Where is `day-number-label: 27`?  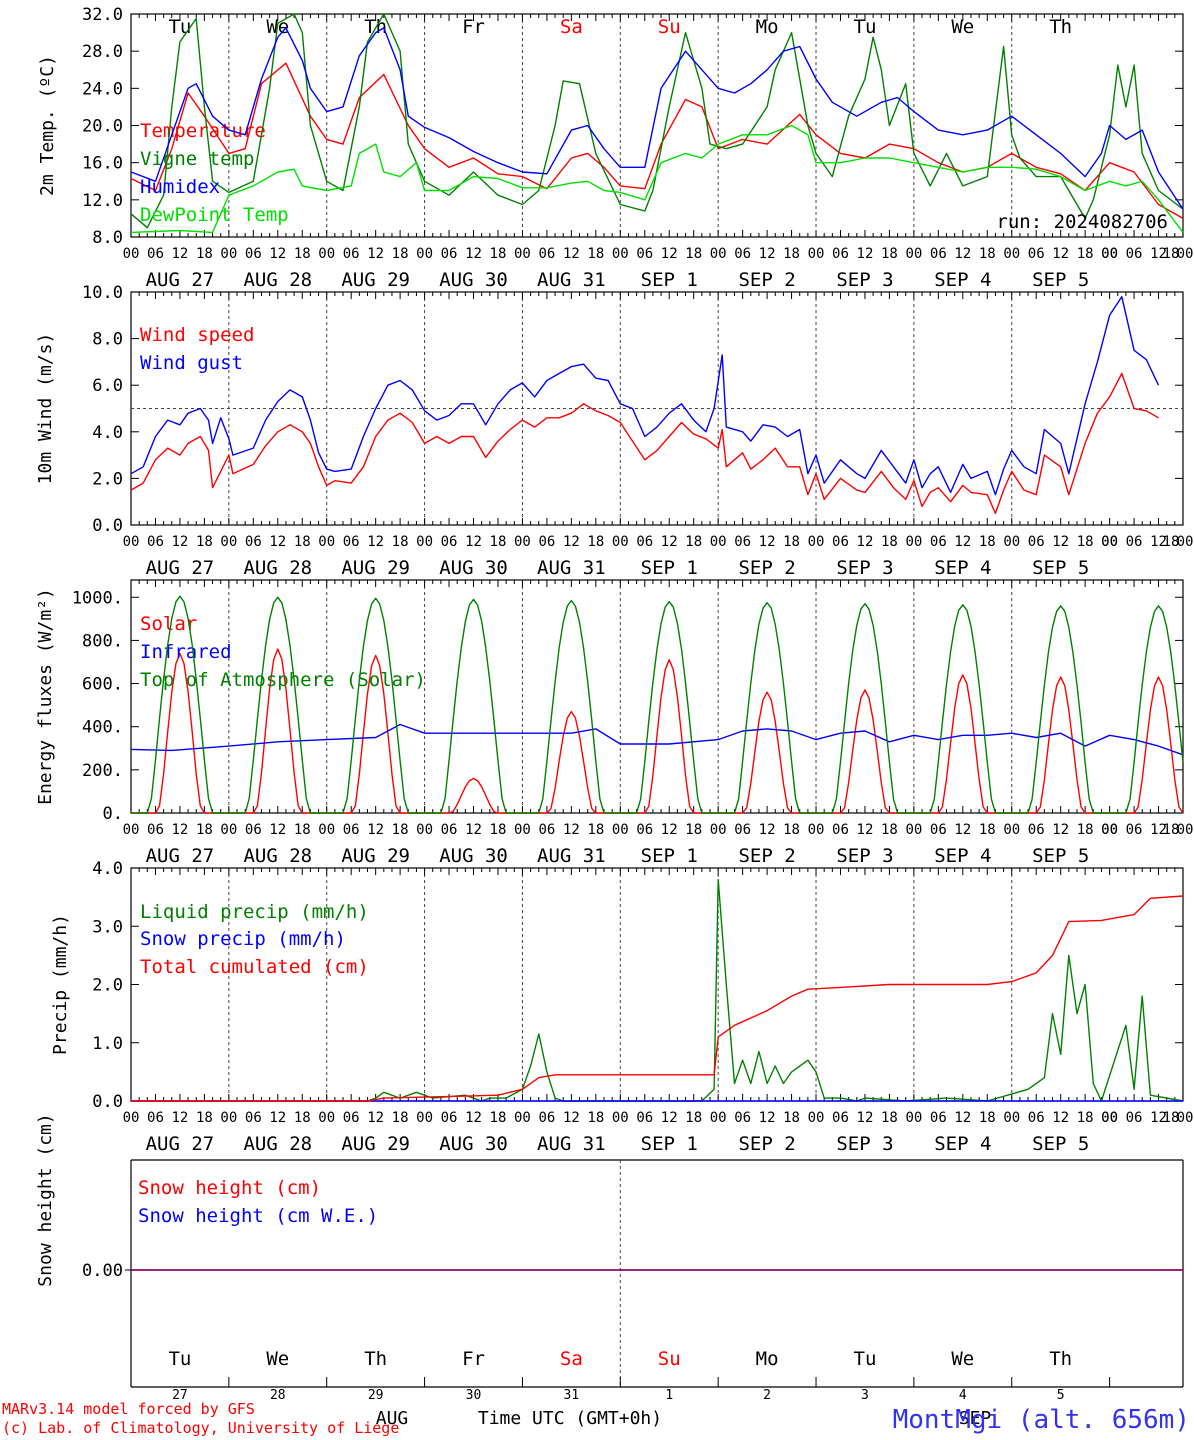
day-number-label: 27 is located at coordinates (180, 1395).